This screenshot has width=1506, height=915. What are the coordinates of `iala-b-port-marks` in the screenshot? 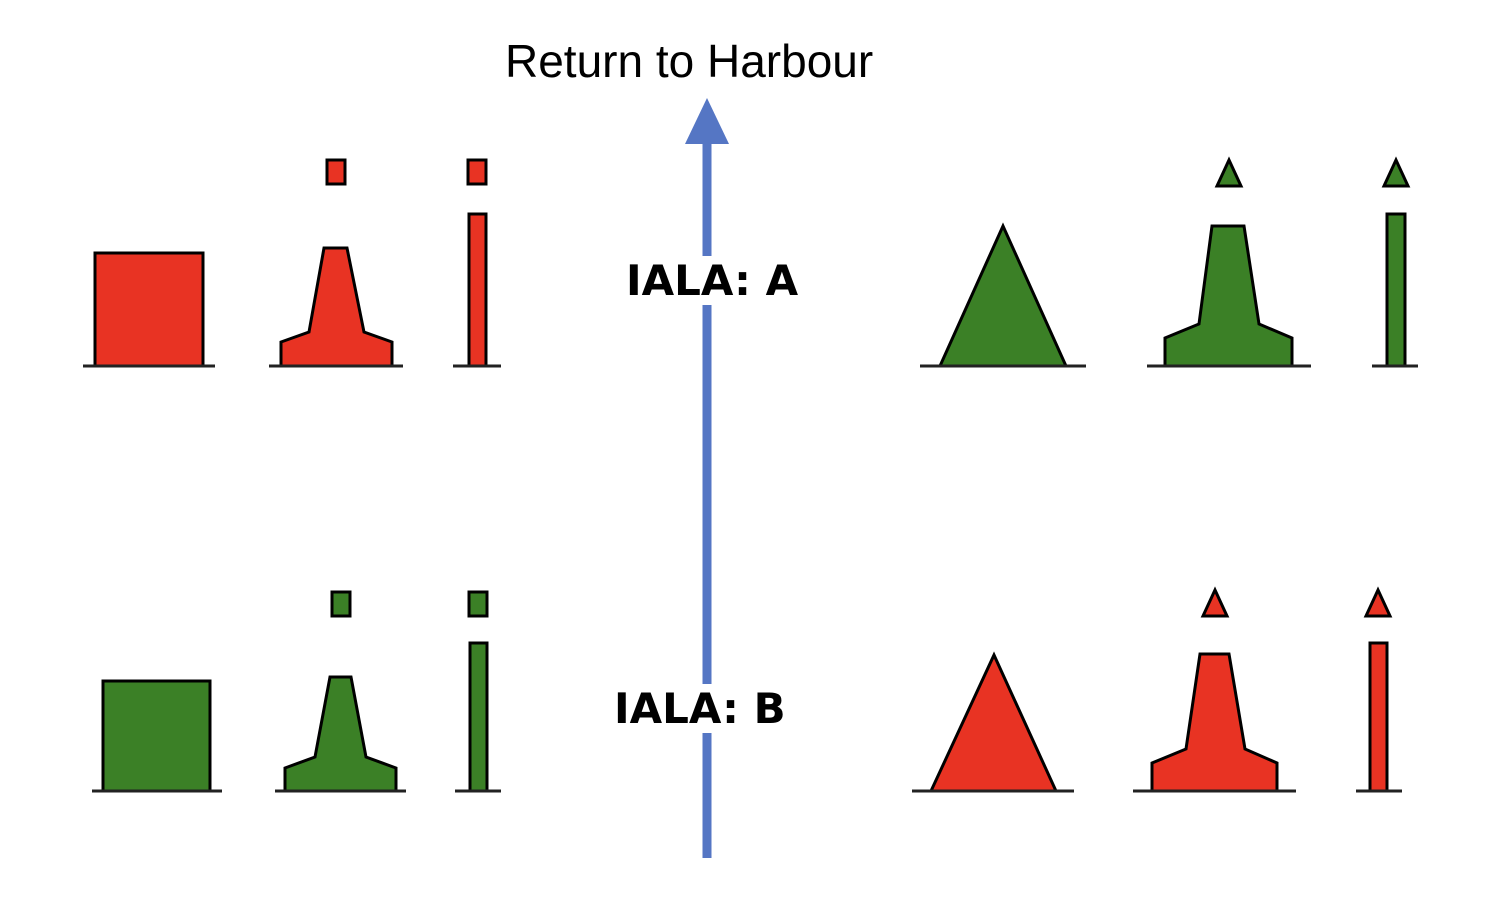 It's located at (296, 691).